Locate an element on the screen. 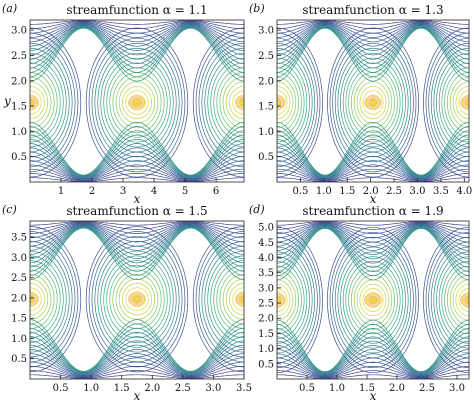 This screenshot has width=474, height=400. y-tick-label: 4.0 is located at coordinates (266, 258).